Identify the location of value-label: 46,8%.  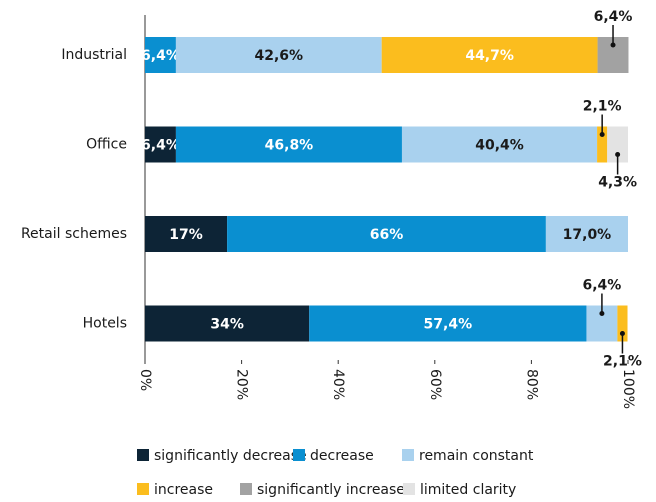
(289, 146).